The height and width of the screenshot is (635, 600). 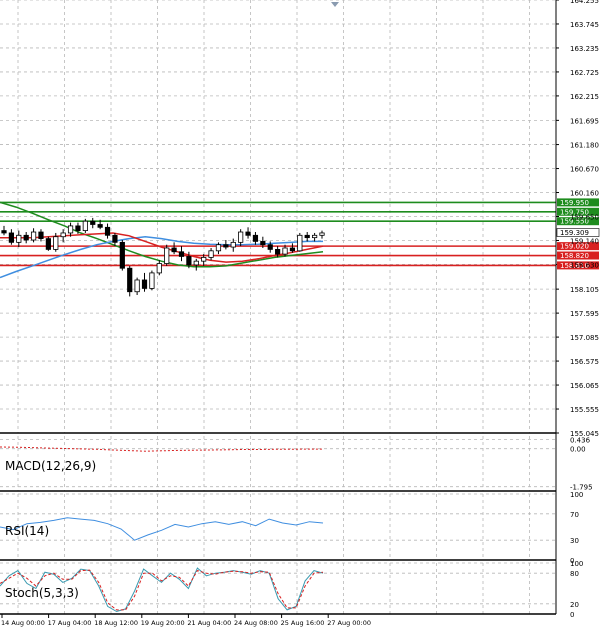 What do you see at coordinates (574, 605) in the screenshot?
I see `y-tick-label: 20` at bounding box center [574, 605].